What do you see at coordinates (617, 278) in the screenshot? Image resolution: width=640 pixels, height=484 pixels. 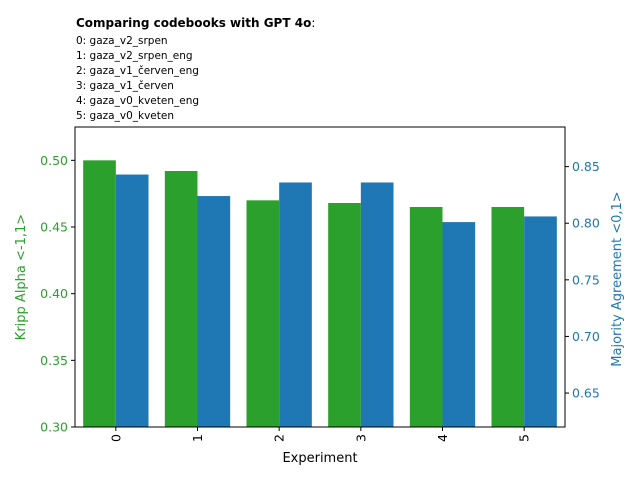 I see `right-axis-label: Majority Agreement <0,1>` at bounding box center [617, 278].